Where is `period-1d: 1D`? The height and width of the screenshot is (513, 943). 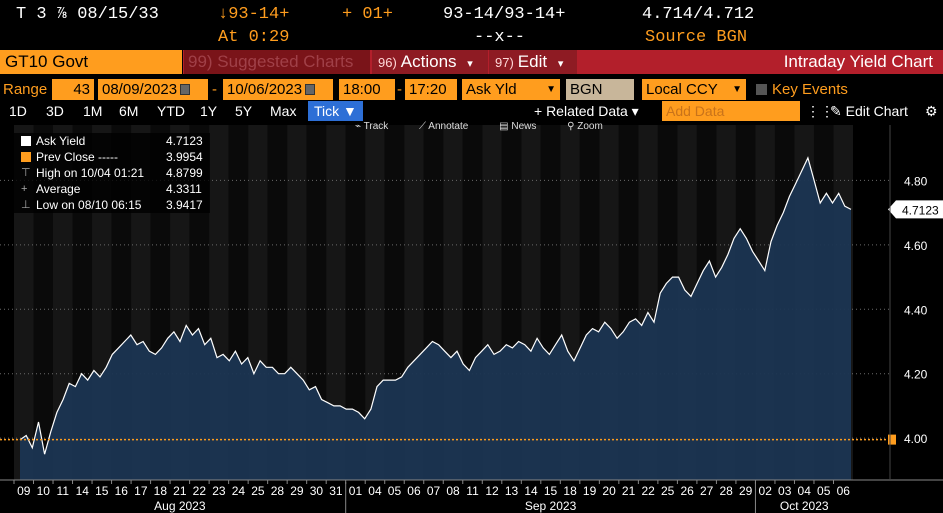 period-1d: 1D is located at coordinates (18, 111).